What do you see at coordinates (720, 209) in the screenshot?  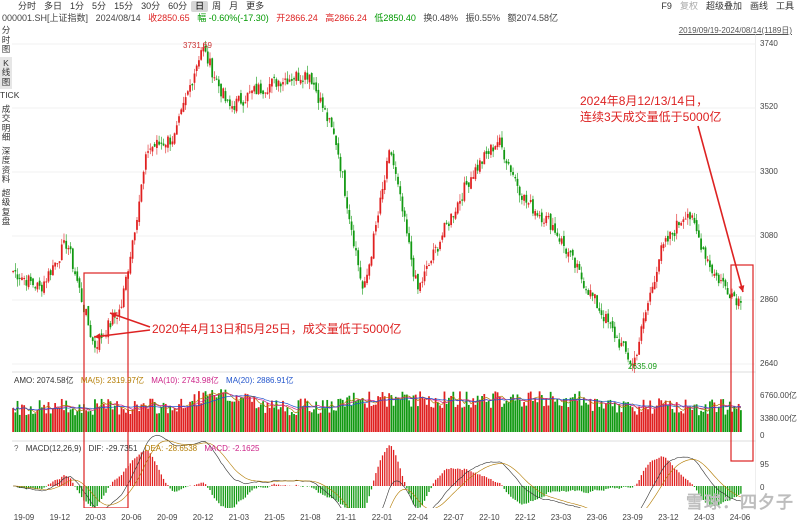 I see `arrow-2024` at bounding box center [720, 209].